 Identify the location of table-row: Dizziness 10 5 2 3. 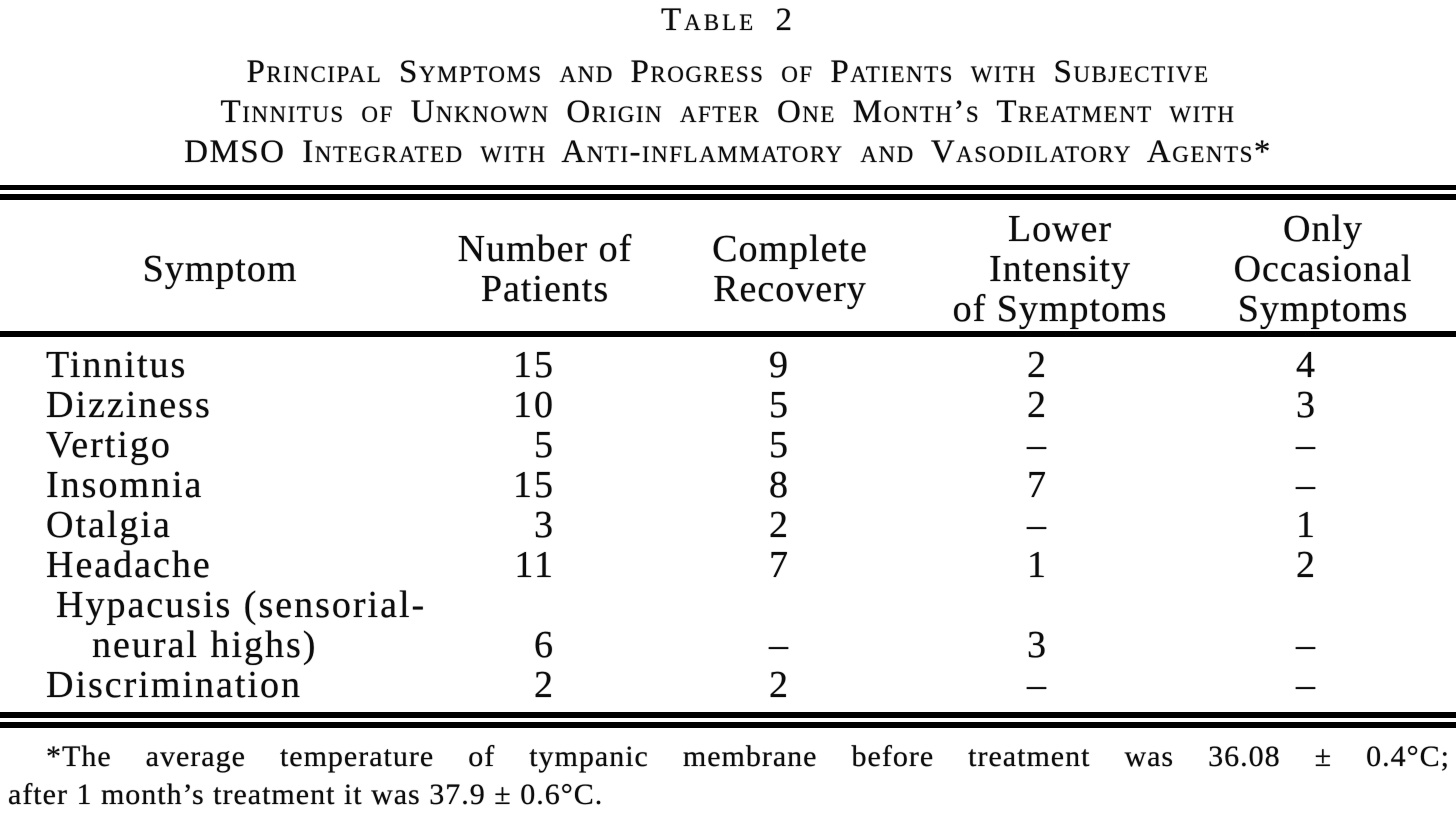
(728, 405).